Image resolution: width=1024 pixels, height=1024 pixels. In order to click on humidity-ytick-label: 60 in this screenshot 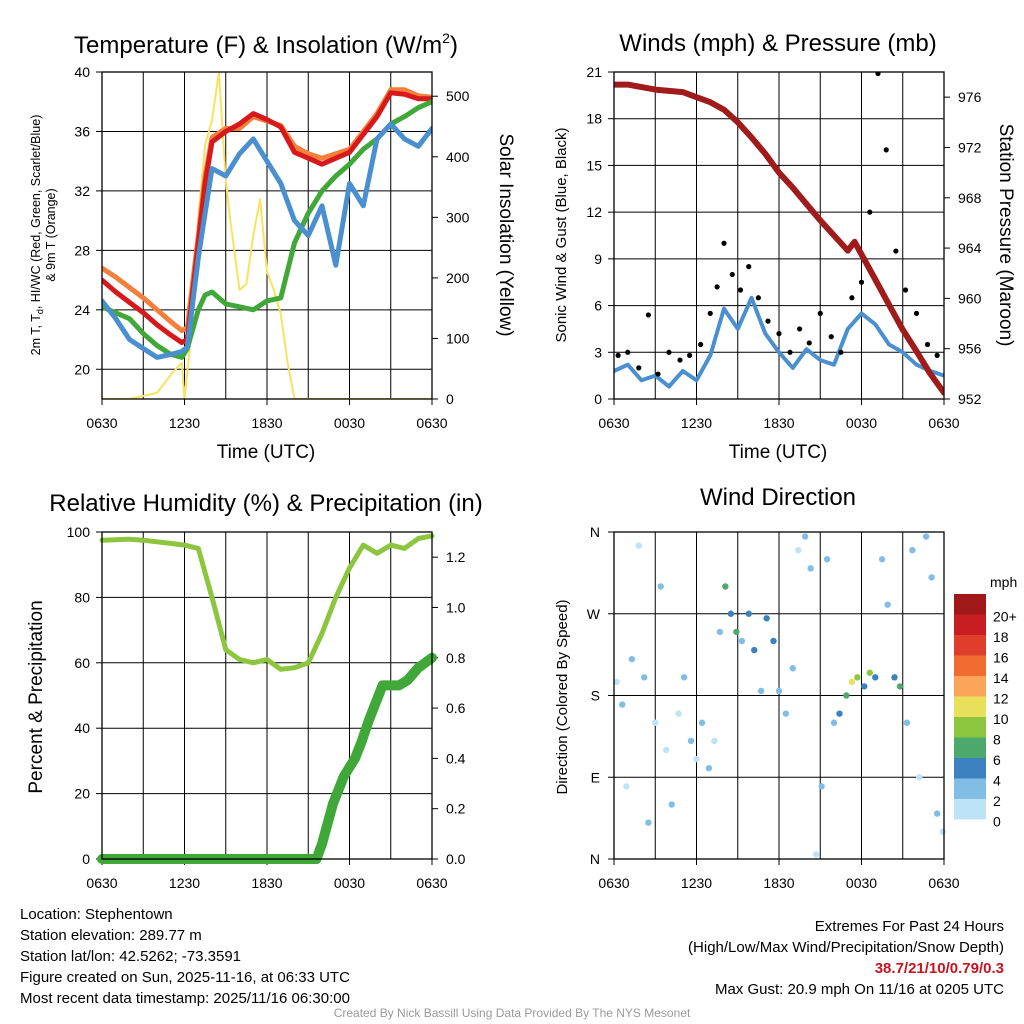, I will do `click(82, 663)`.